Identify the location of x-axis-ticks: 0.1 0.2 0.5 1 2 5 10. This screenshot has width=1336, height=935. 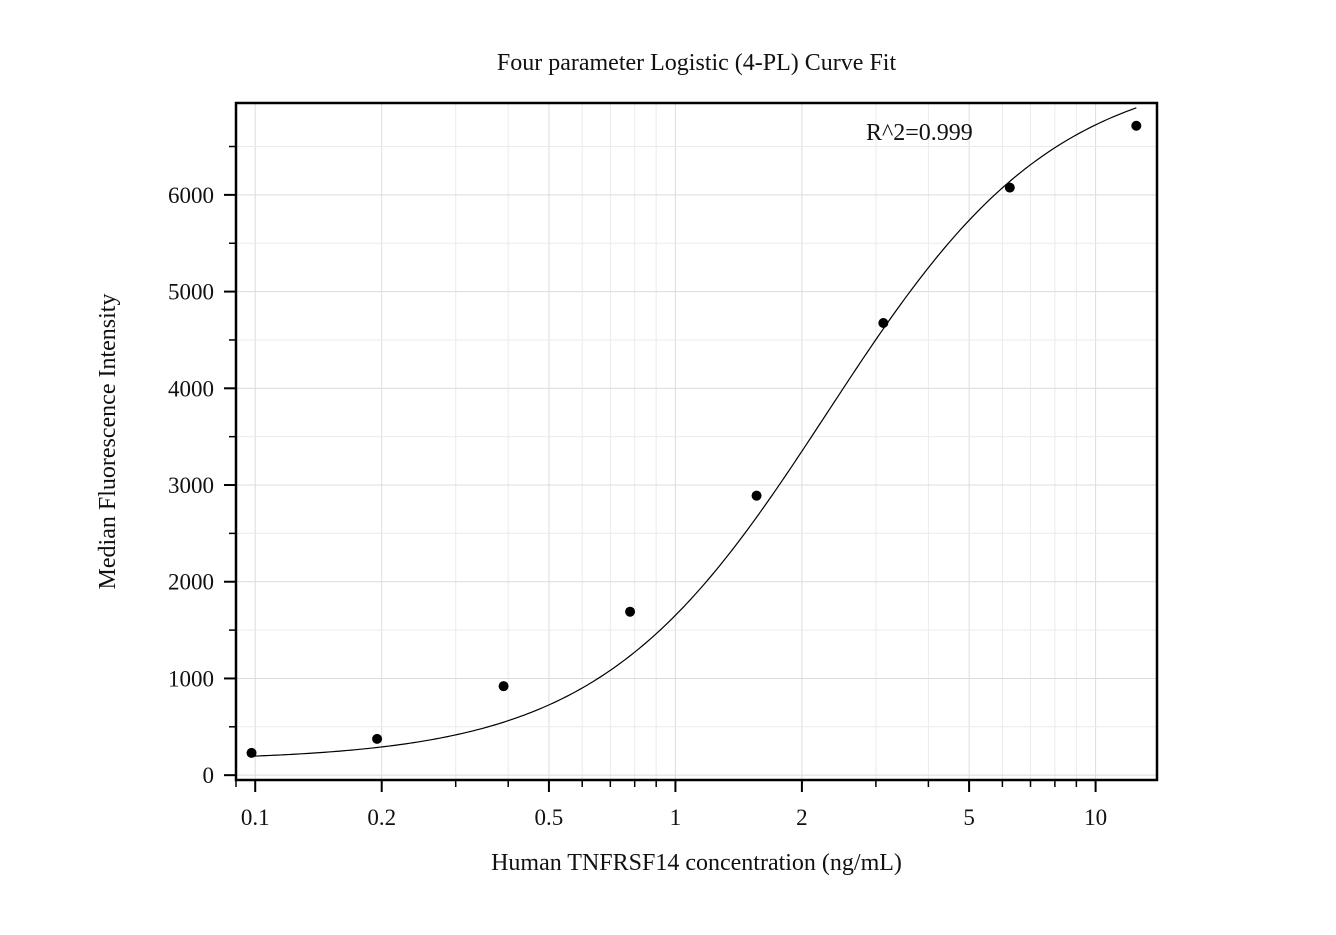
(671, 805).